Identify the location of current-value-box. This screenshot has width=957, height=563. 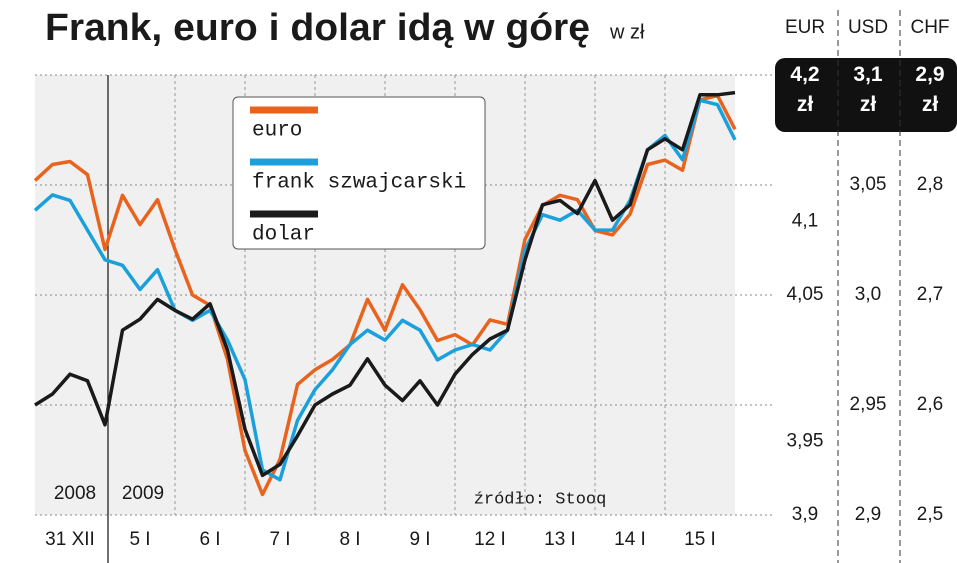
(866, 95).